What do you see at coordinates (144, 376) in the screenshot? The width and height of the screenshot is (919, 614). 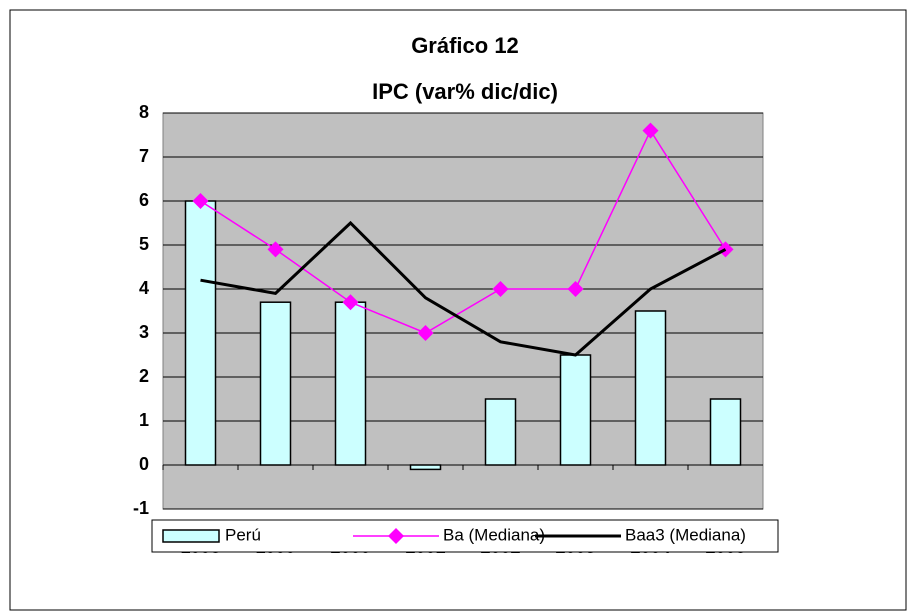 I see `y-tick-label: 2` at bounding box center [144, 376].